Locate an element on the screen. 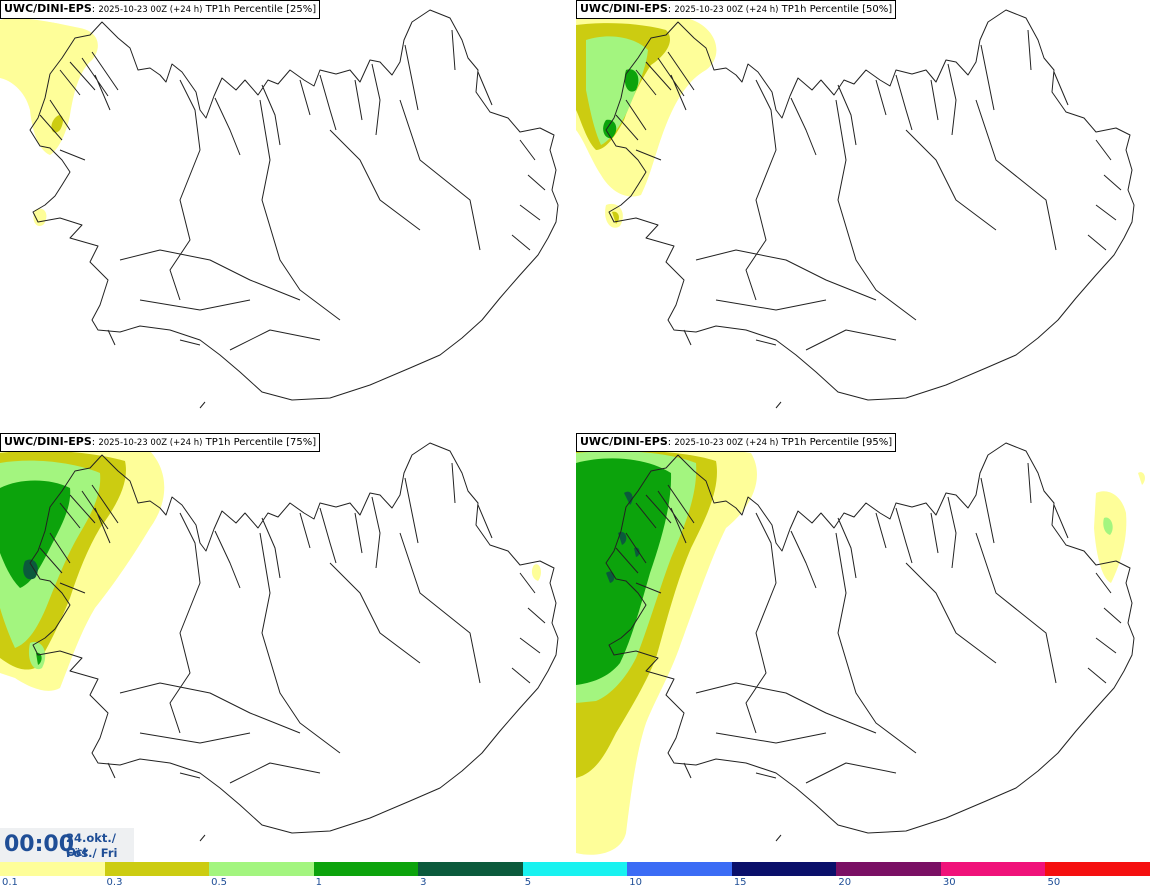 Image resolution: width=1150 pixels, height=891 pixels. legend-tick-labels: 0.1 0.3 0.5 1 3 5 10 15 20 30 50 is located at coordinates (575, 884).